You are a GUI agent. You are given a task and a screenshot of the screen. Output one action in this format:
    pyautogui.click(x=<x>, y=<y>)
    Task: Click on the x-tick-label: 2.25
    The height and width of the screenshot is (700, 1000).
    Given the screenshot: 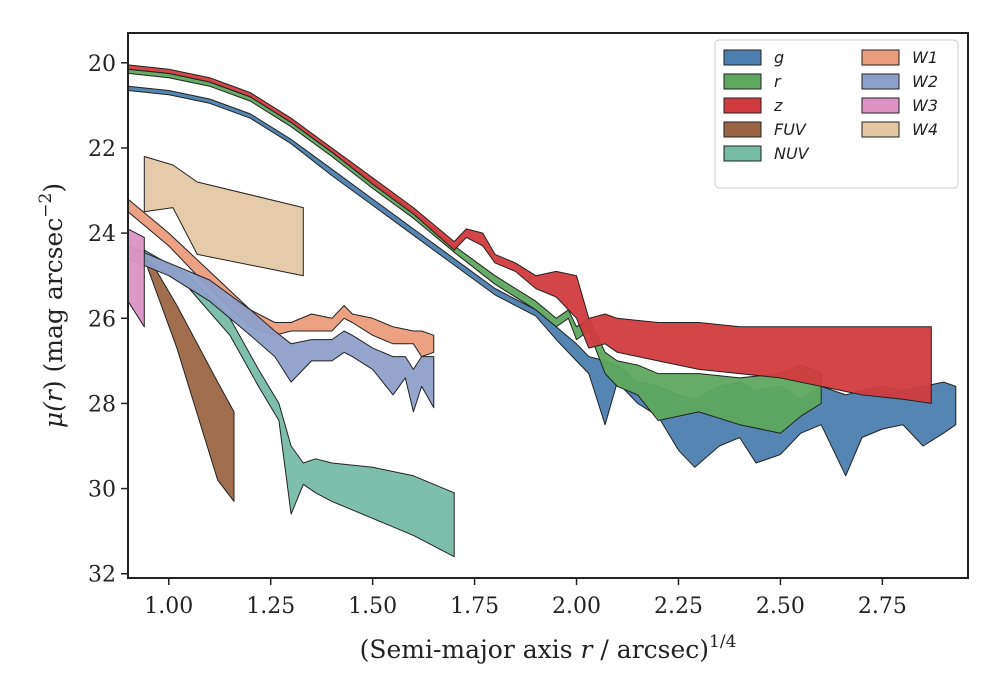 What is the action you would take?
    pyautogui.click(x=678, y=606)
    